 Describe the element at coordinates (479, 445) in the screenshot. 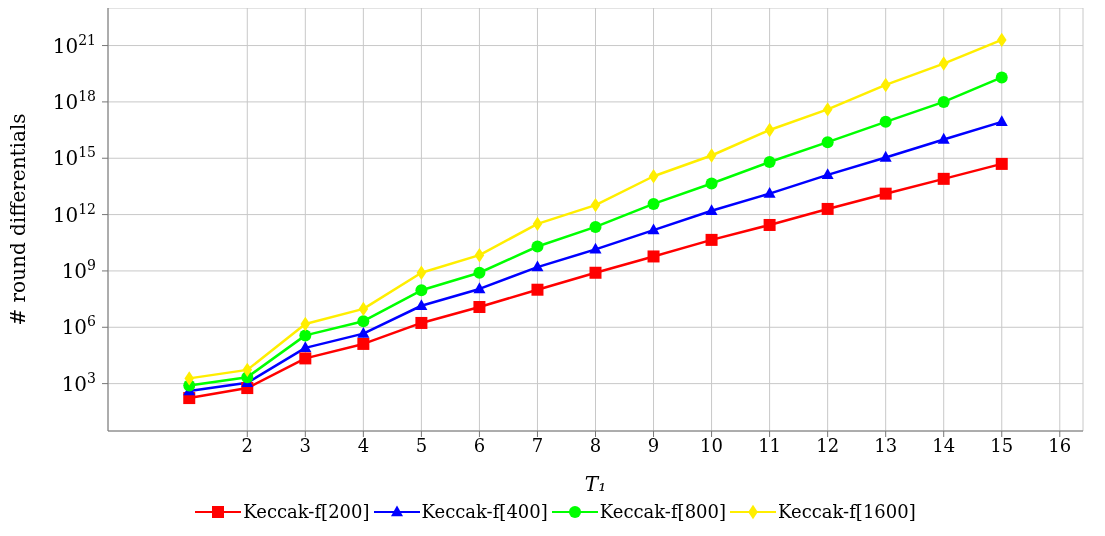

I see `x-tick-label: 6` at that location.